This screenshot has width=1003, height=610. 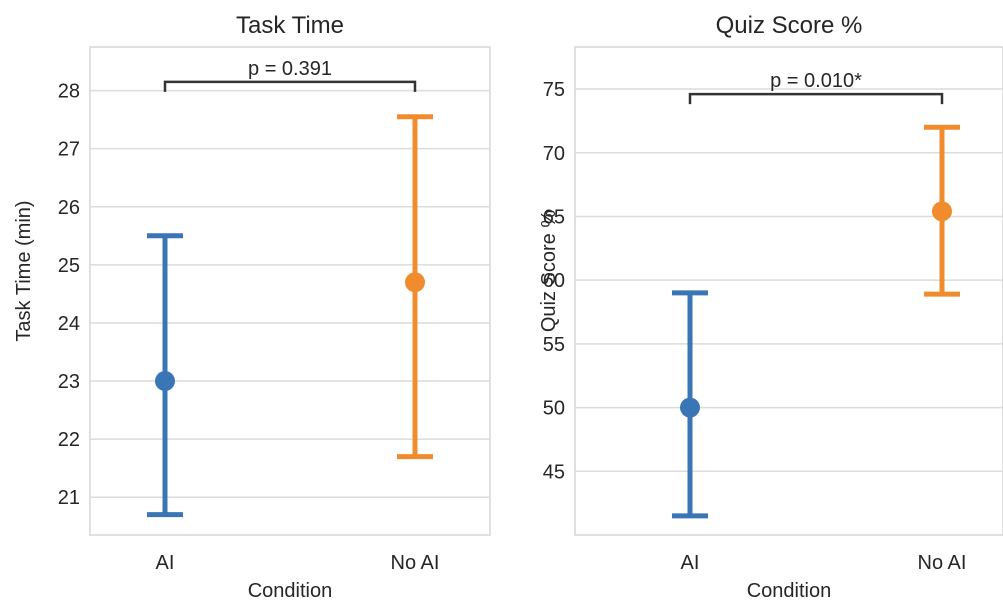 I want to click on y-tick-label: 75, so click(x=554, y=90).